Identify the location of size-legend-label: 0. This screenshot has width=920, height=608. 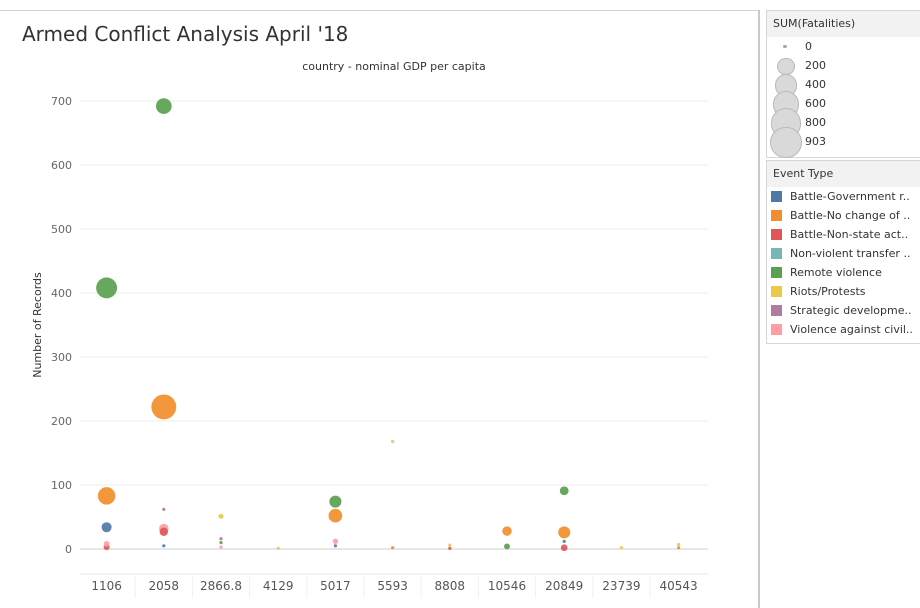
(808, 46).